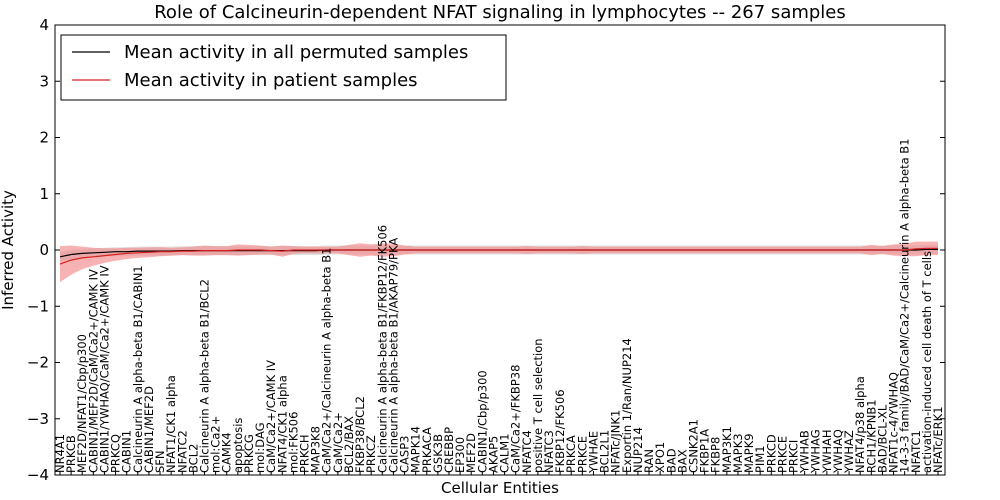  I want to click on y-tick-label: −1, so click(38, 306).